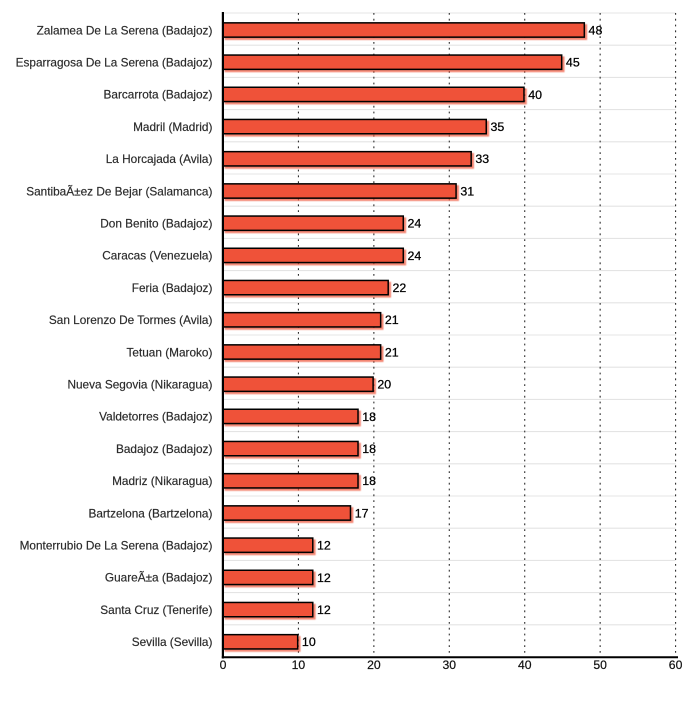 Image resolution: width=700 pixels, height=705 pixels. What do you see at coordinates (498, 127) in the screenshot?
I see `svg-text: 35` at bounding box center [498, 127].